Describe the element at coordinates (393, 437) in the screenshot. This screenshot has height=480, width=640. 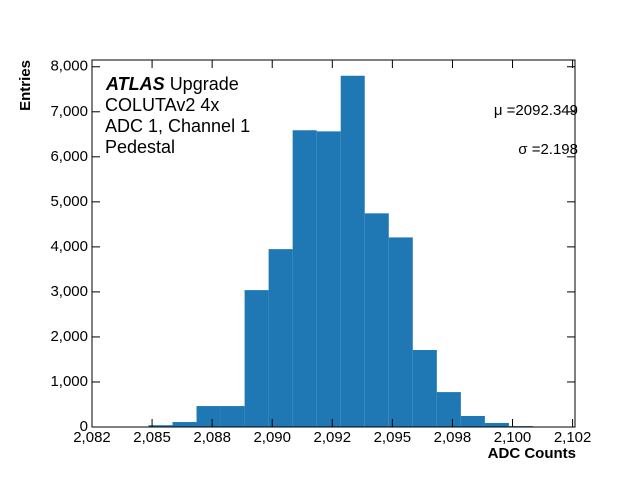
I see `x-tick-label: 2,095` at that location.